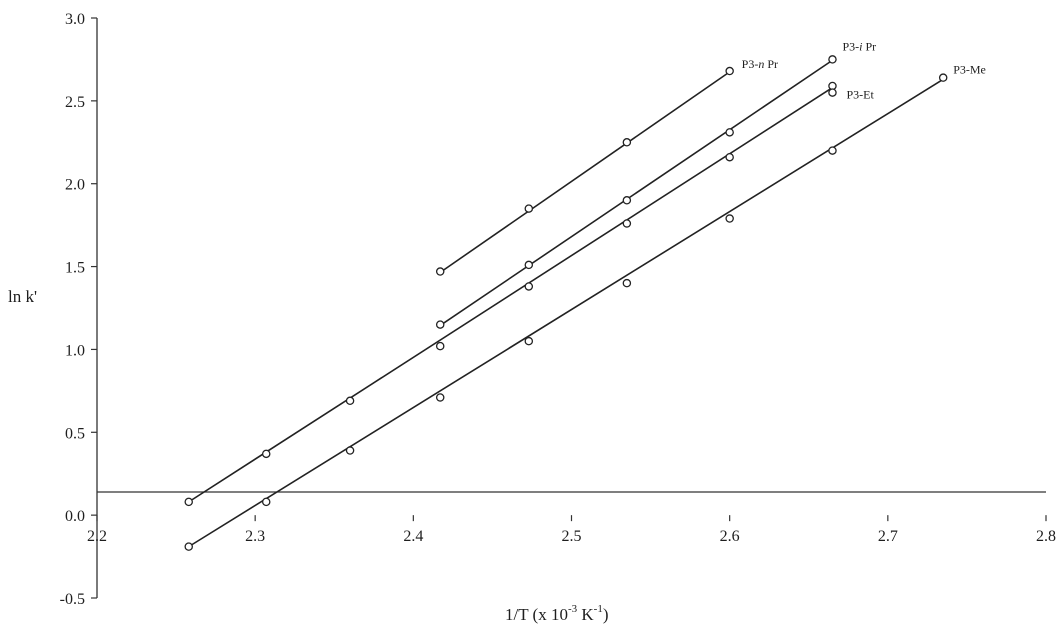  I want to click on y-tick-label: 0.0, so click(75, 516).